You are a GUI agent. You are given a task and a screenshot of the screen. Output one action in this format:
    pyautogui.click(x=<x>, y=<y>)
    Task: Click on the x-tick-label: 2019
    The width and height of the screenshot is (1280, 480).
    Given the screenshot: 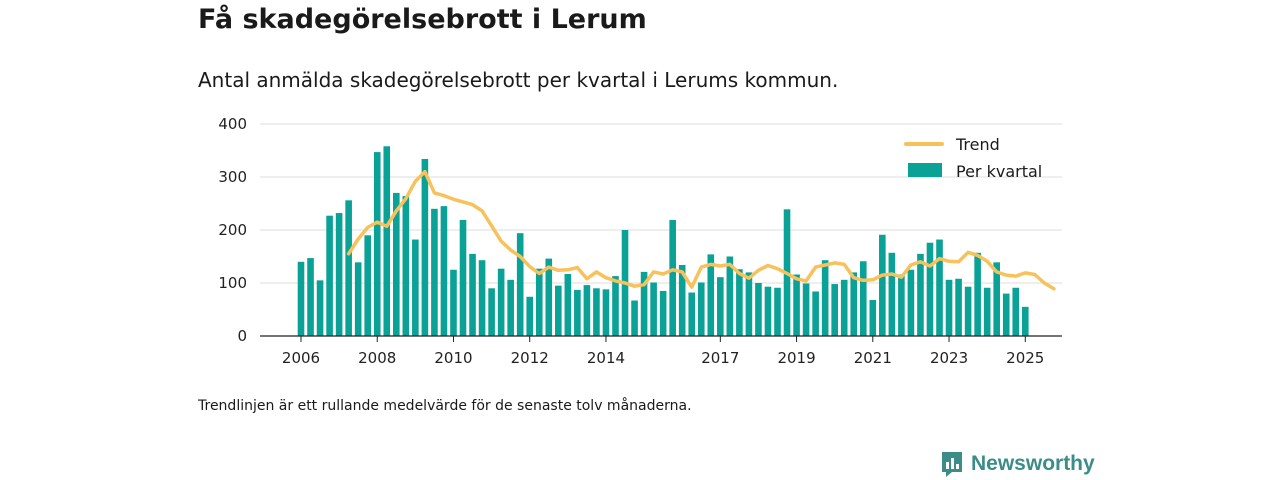 What is the action you would take?
    pyautogui.click(x=796, y=358)
    